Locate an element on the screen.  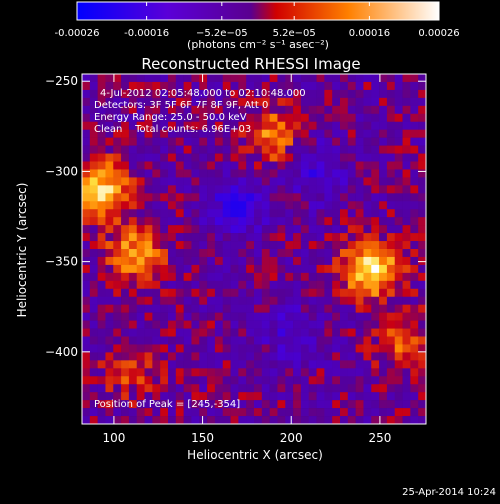
colorbar-tick-label: 0.00026 is located at coordinates (438, 33).